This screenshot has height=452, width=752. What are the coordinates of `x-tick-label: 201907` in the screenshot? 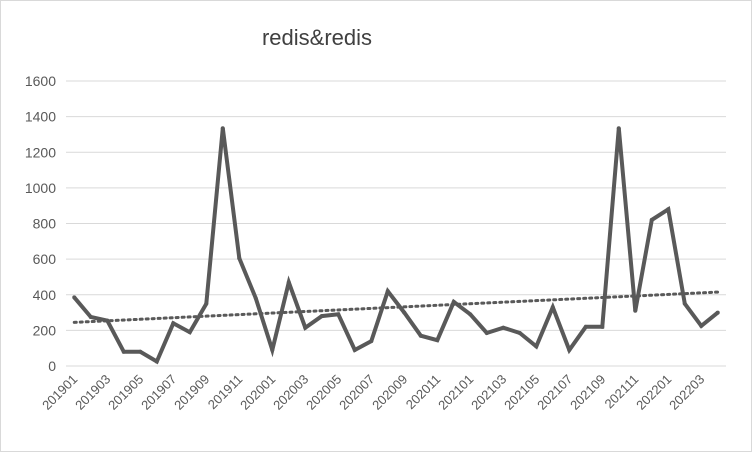 It's located at (158, 392).